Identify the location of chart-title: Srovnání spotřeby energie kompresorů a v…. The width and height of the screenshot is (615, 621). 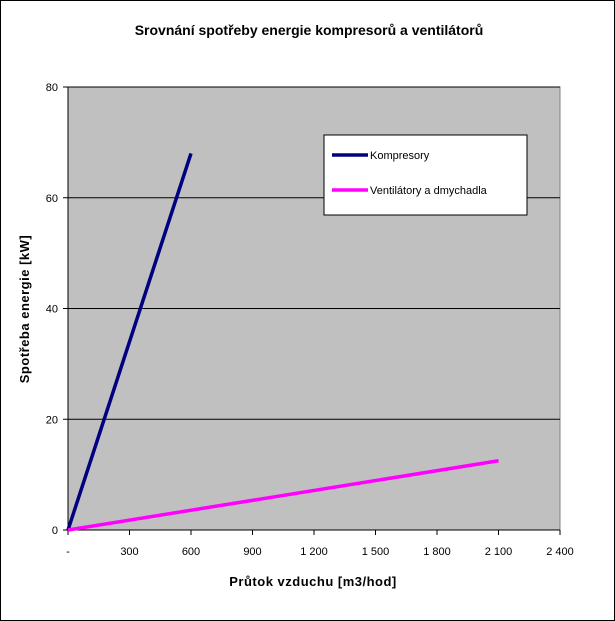
(309, 30).